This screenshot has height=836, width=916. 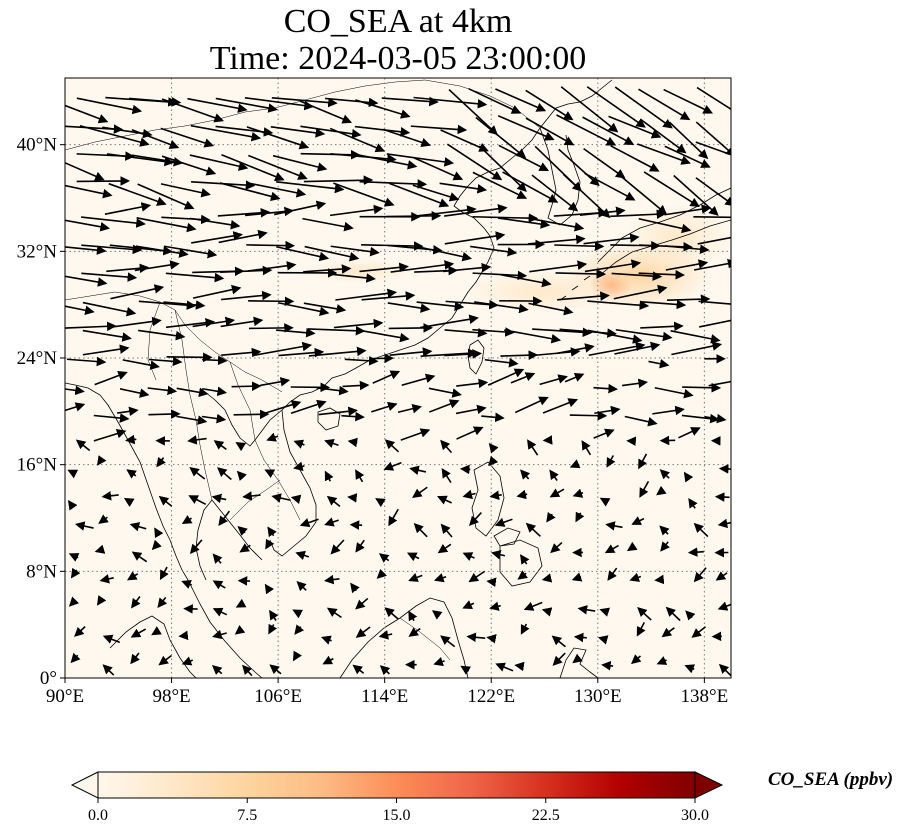 What do you see at coordinates (41, 412) in the screenshot?
I see `latitude-axis: 0° 8°N 16°N 24°N 32°N 40°N` at bounding box center [41, 412].